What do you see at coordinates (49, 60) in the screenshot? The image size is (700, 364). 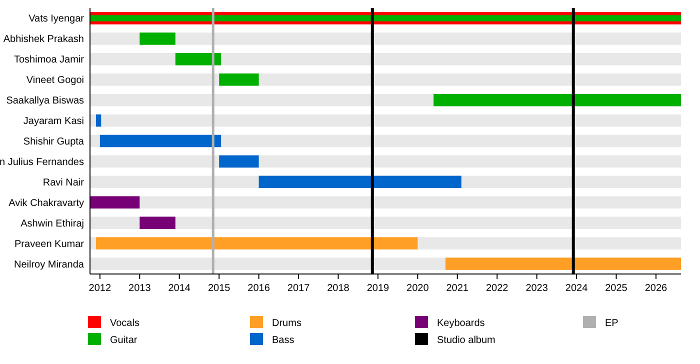 I see `y-tick-label: Toshimoa Jamir` at bounding box center [49, 60].